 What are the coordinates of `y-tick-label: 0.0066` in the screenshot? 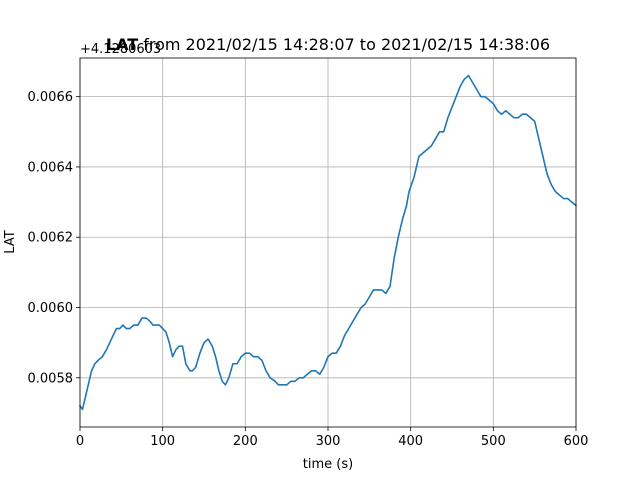 It's located at (51, 97).